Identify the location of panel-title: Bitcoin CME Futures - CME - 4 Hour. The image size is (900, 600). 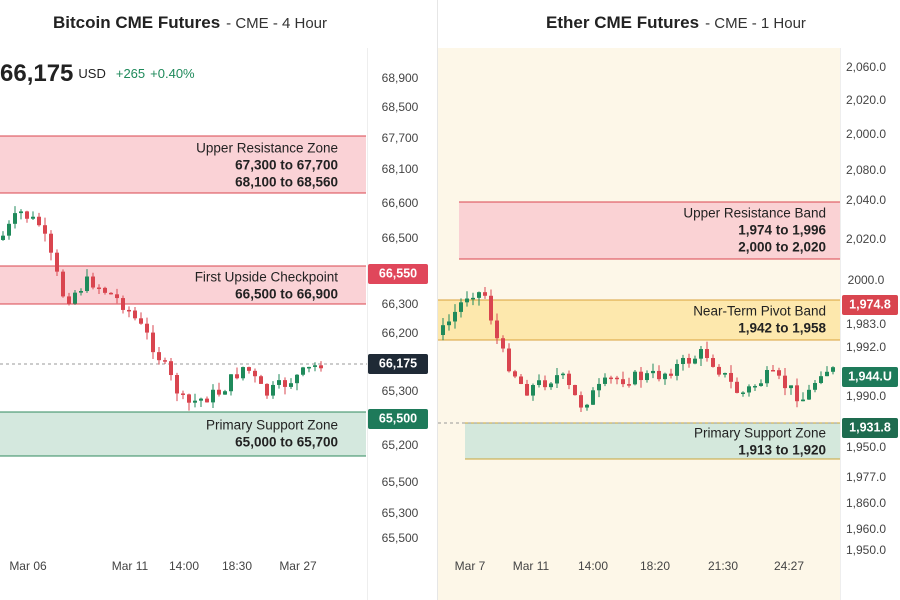
(190, 22).